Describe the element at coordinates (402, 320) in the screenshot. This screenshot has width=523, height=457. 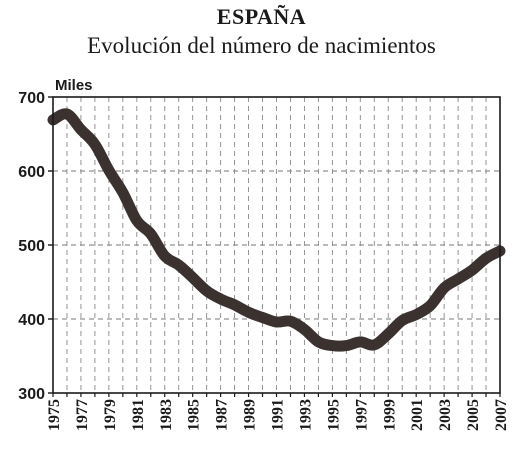
I see `data-point-2000` at that location.